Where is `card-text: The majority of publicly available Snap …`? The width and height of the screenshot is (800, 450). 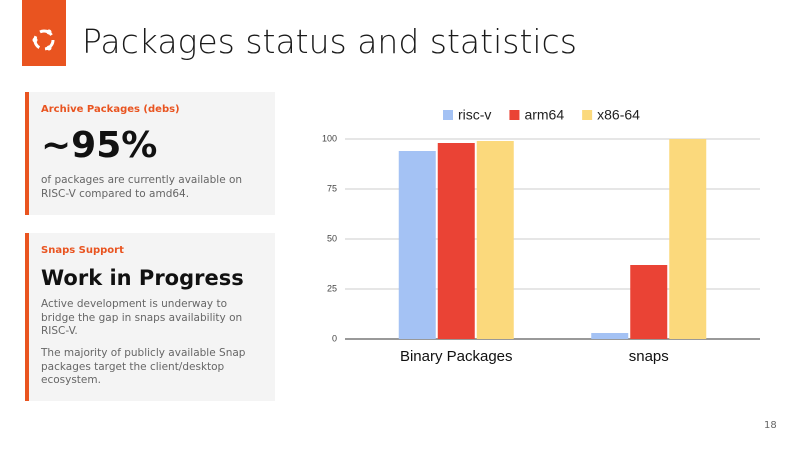
card-text: The majority of publicly available Snap … is located at coordinates (143, 366).